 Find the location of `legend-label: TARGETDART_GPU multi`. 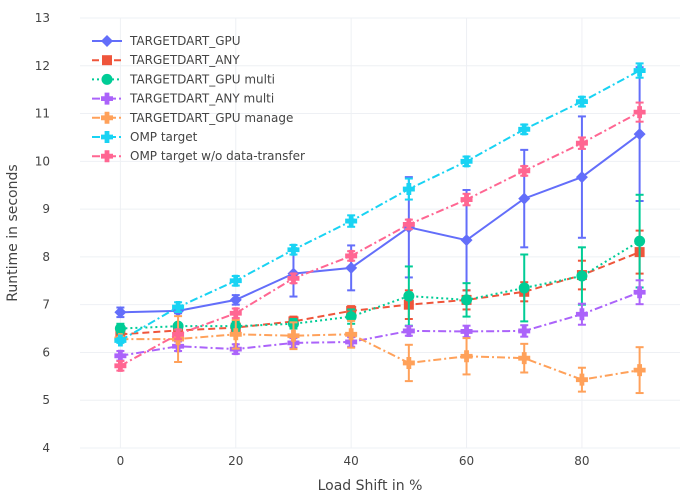

legend-label: TARGETDART_GPU multi is located at coordinates (202, 79).